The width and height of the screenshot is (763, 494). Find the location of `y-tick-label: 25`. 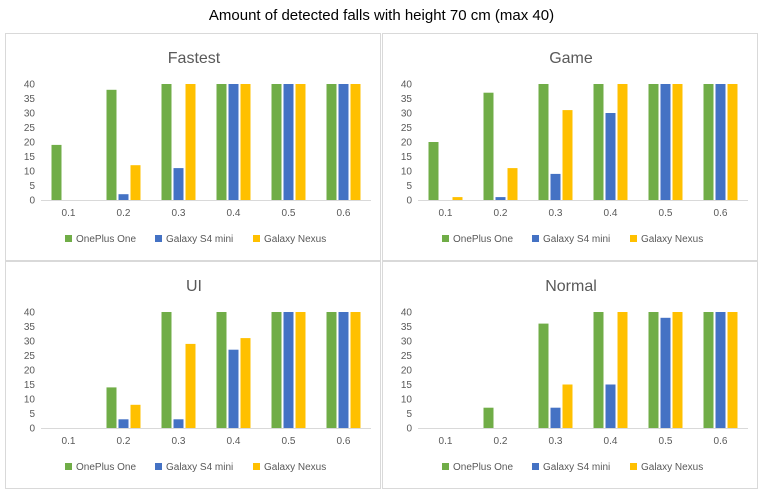

y-tick-label: 25 is located at coordinates (30, 128).